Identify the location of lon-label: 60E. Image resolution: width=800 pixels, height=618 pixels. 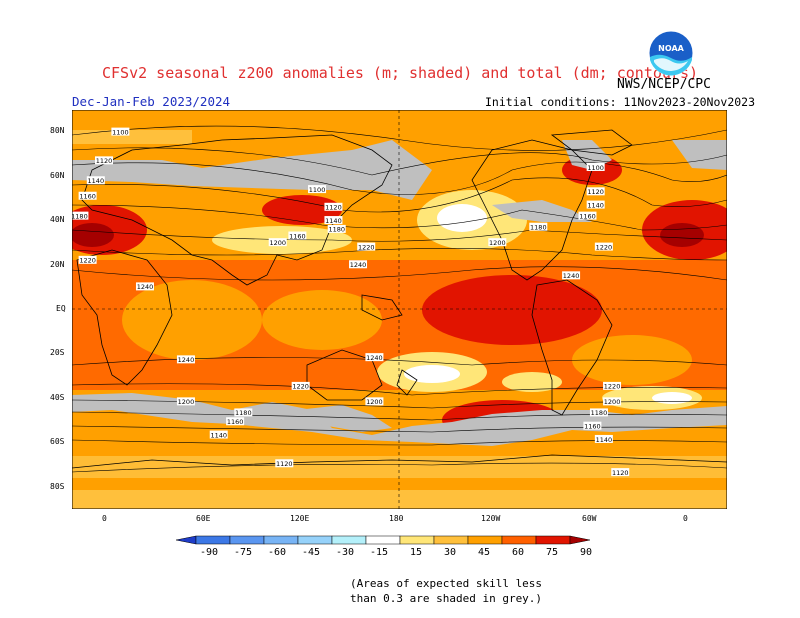
(203, 518).